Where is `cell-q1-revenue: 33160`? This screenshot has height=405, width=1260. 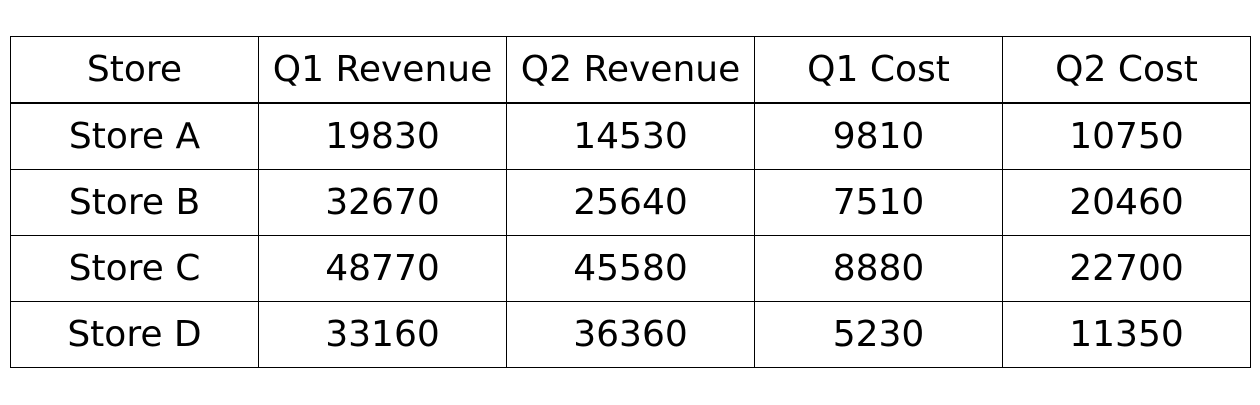 cell-q1-revenue: 33160 is located at coordinates (382, 334).